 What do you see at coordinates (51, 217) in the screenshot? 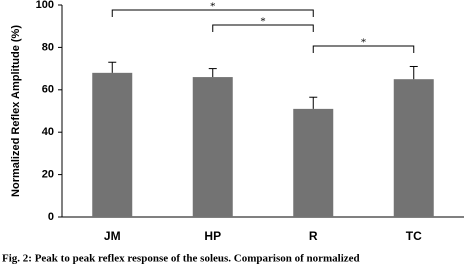
I see `y-tick-label: 0` at bounding box center [51, 217].